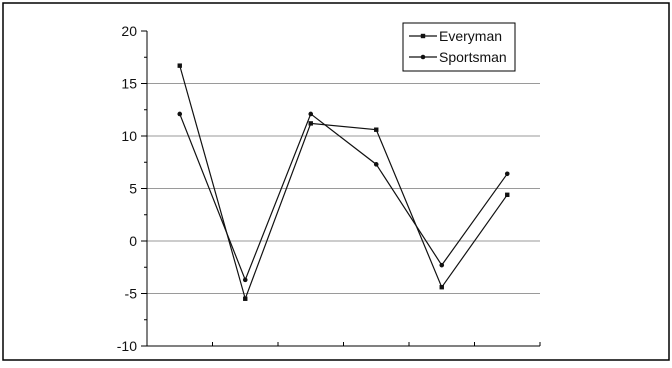 This screenshot has height=368, width=672. What do you see at coordinates (127, 346) in the screenshot?
I see `y-tick-label: -10` at bounding box center [127, 346].